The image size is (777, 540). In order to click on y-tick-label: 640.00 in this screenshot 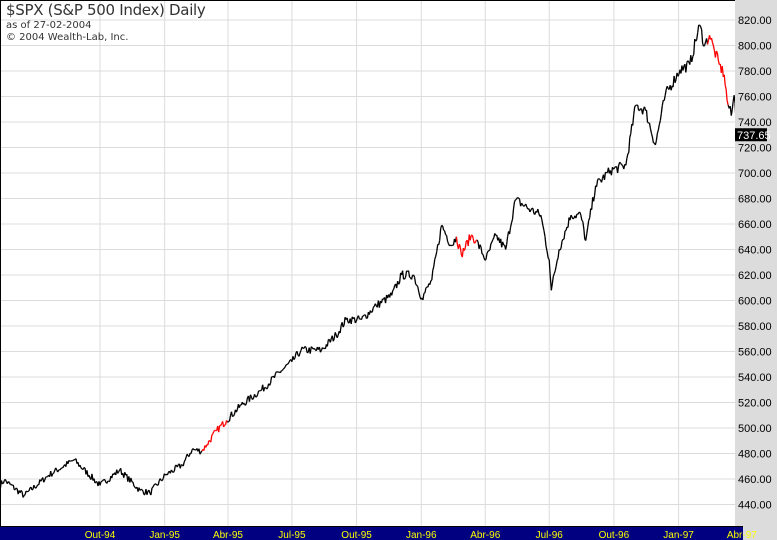, I will do `click(755, 251)`.